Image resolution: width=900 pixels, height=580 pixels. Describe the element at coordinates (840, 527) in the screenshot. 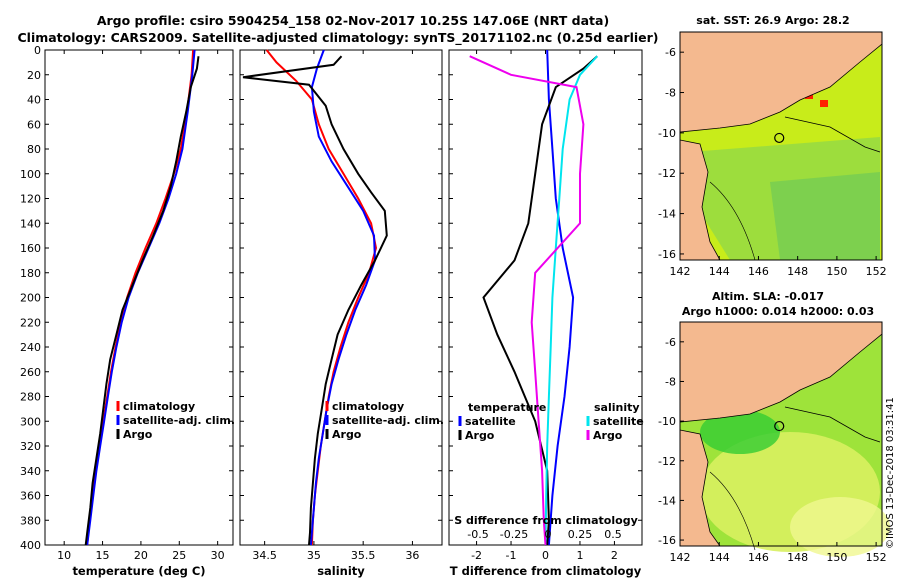

I see `sla-peak-patch` at that location.